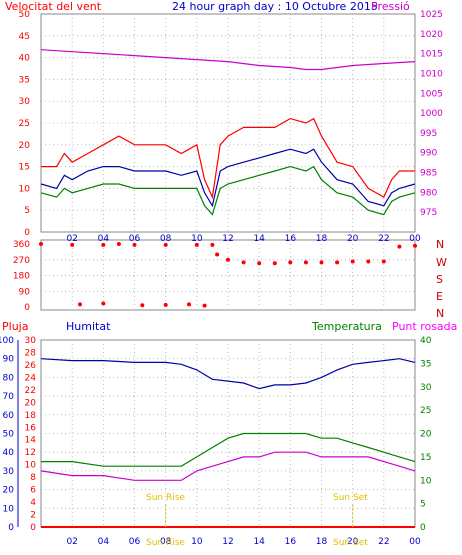  What do you see at coordinates (135, 542) in the screenshot?
I see `bottom-x-tick: 06` at bounding box center [135, 542].